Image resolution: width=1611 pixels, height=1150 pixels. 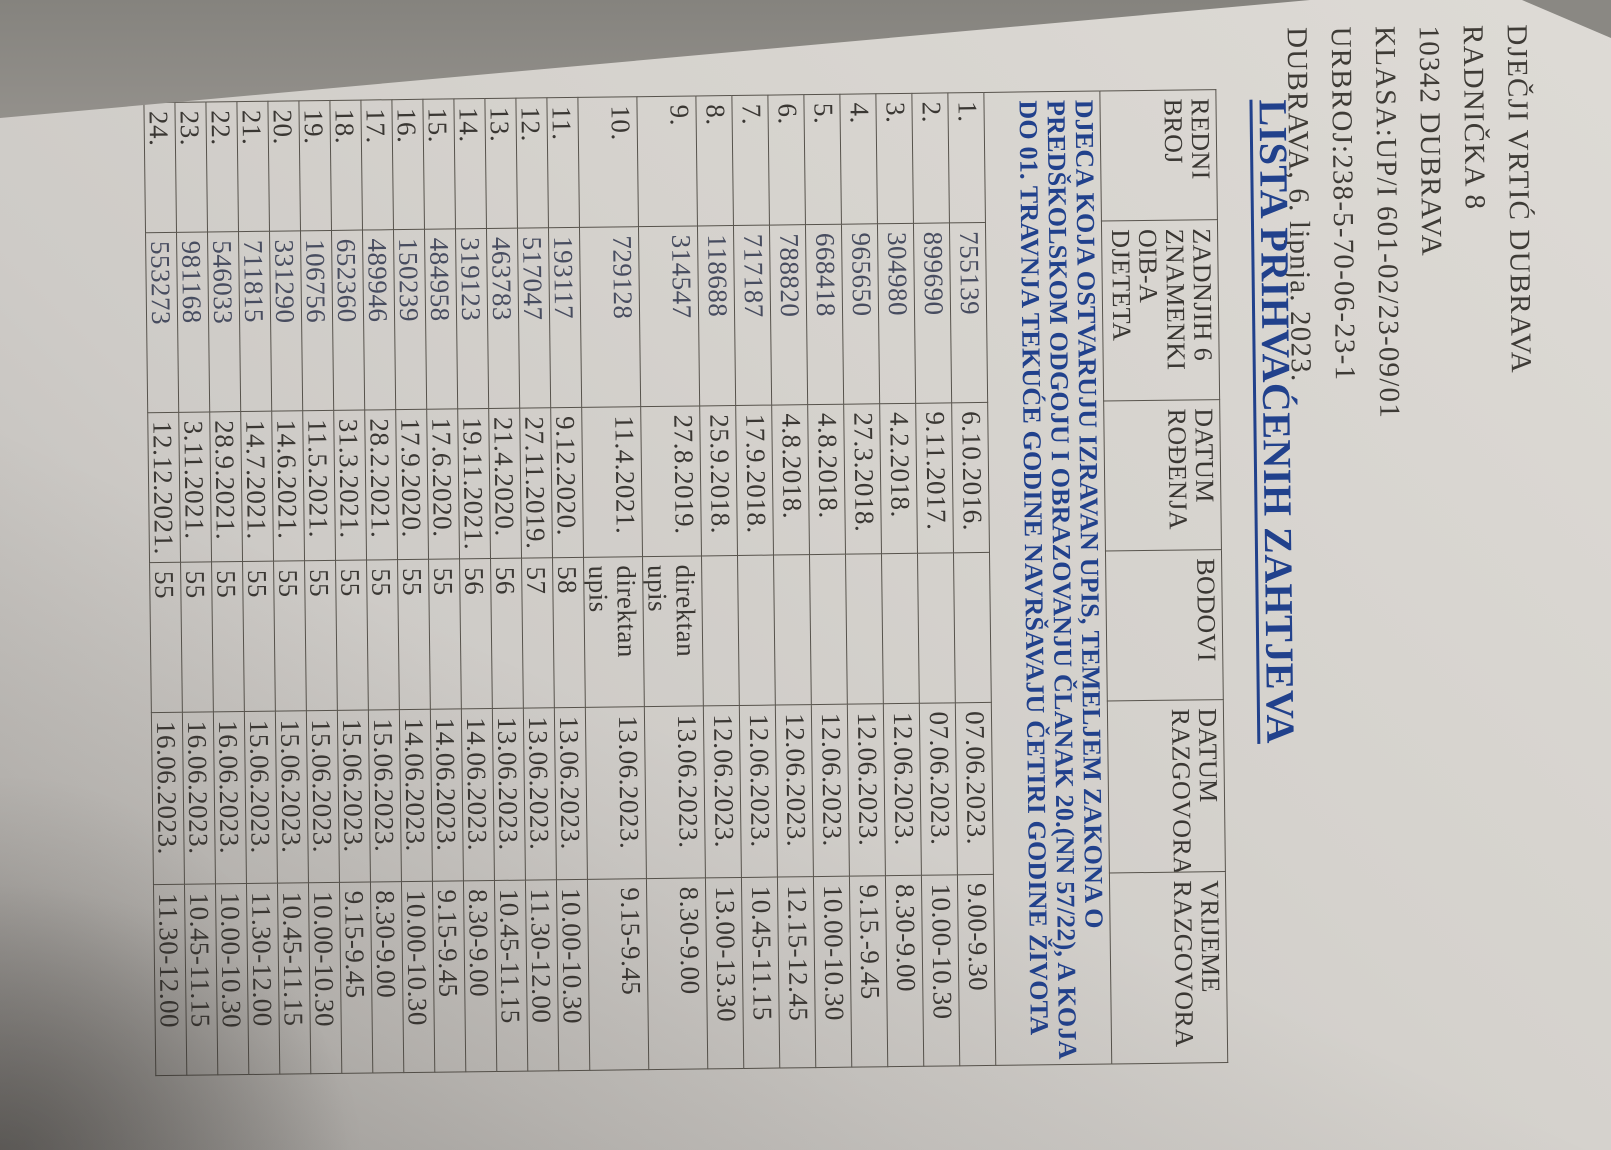 What do you see at coordinates (618, 974) in the screenshot?
I see `cell-interview-time: 9.15-9.45` at bounding box center [618, 974].